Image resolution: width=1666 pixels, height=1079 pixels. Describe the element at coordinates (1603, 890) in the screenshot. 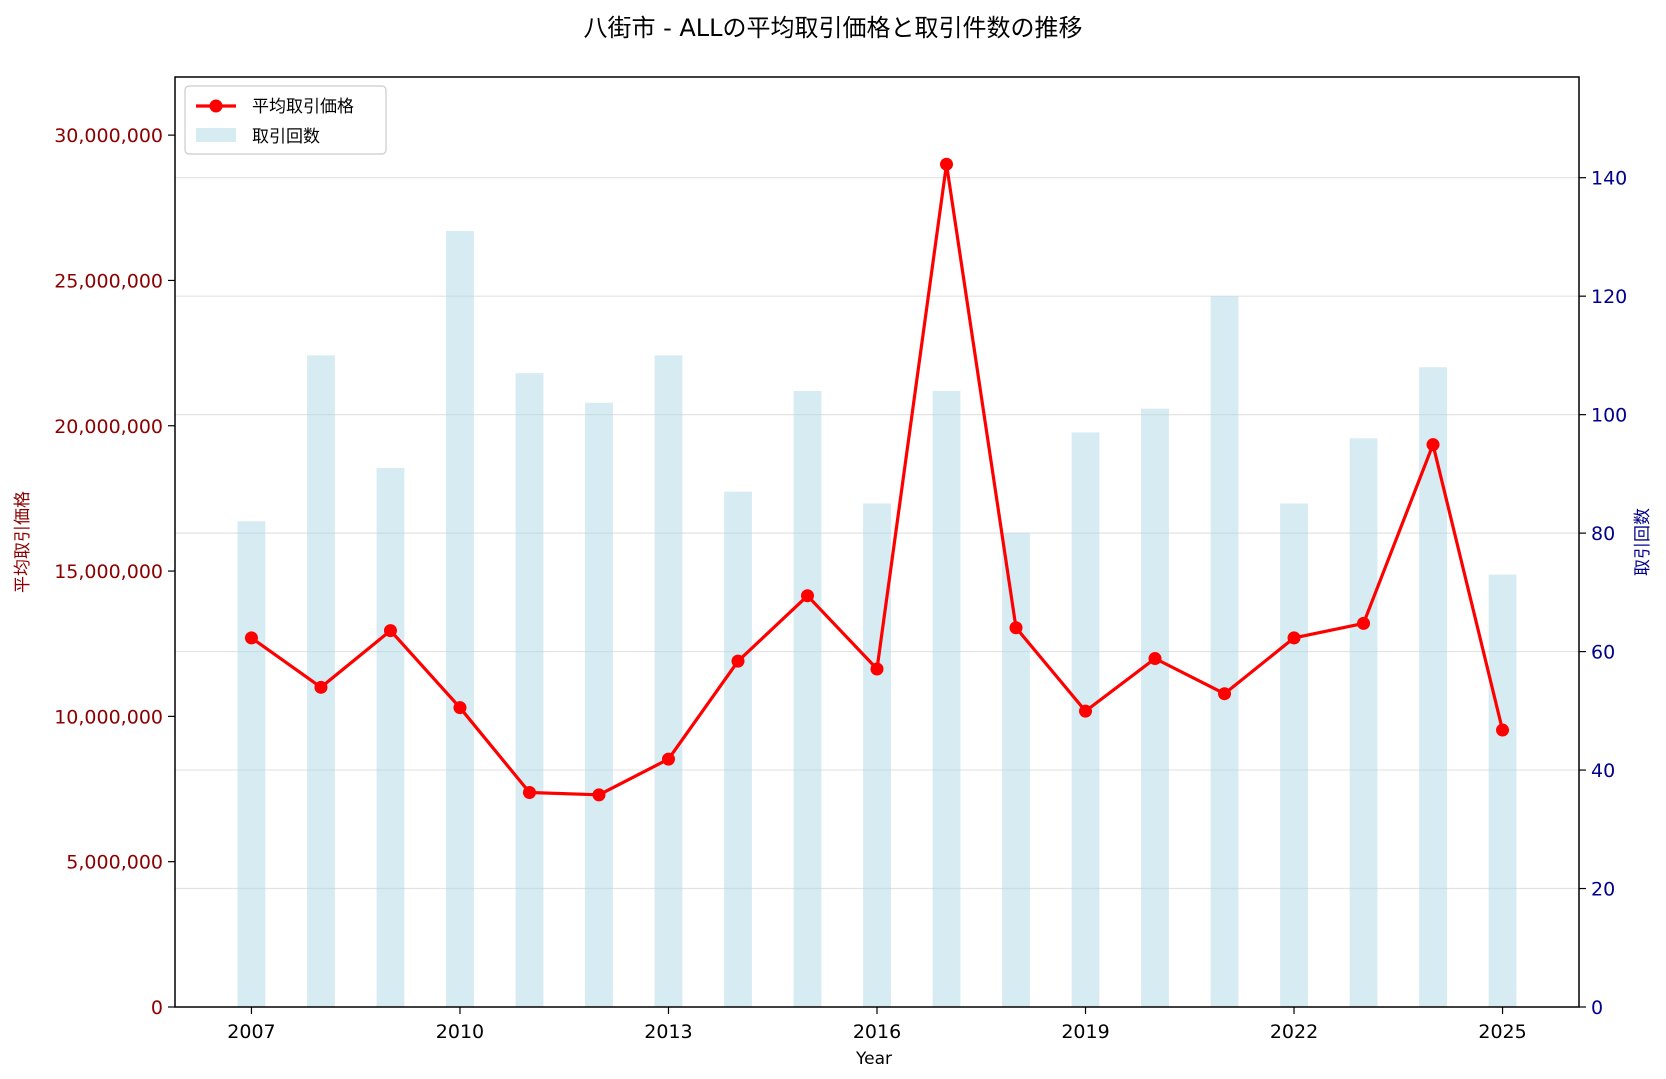

I see `right-tick-label: 20` at that location.